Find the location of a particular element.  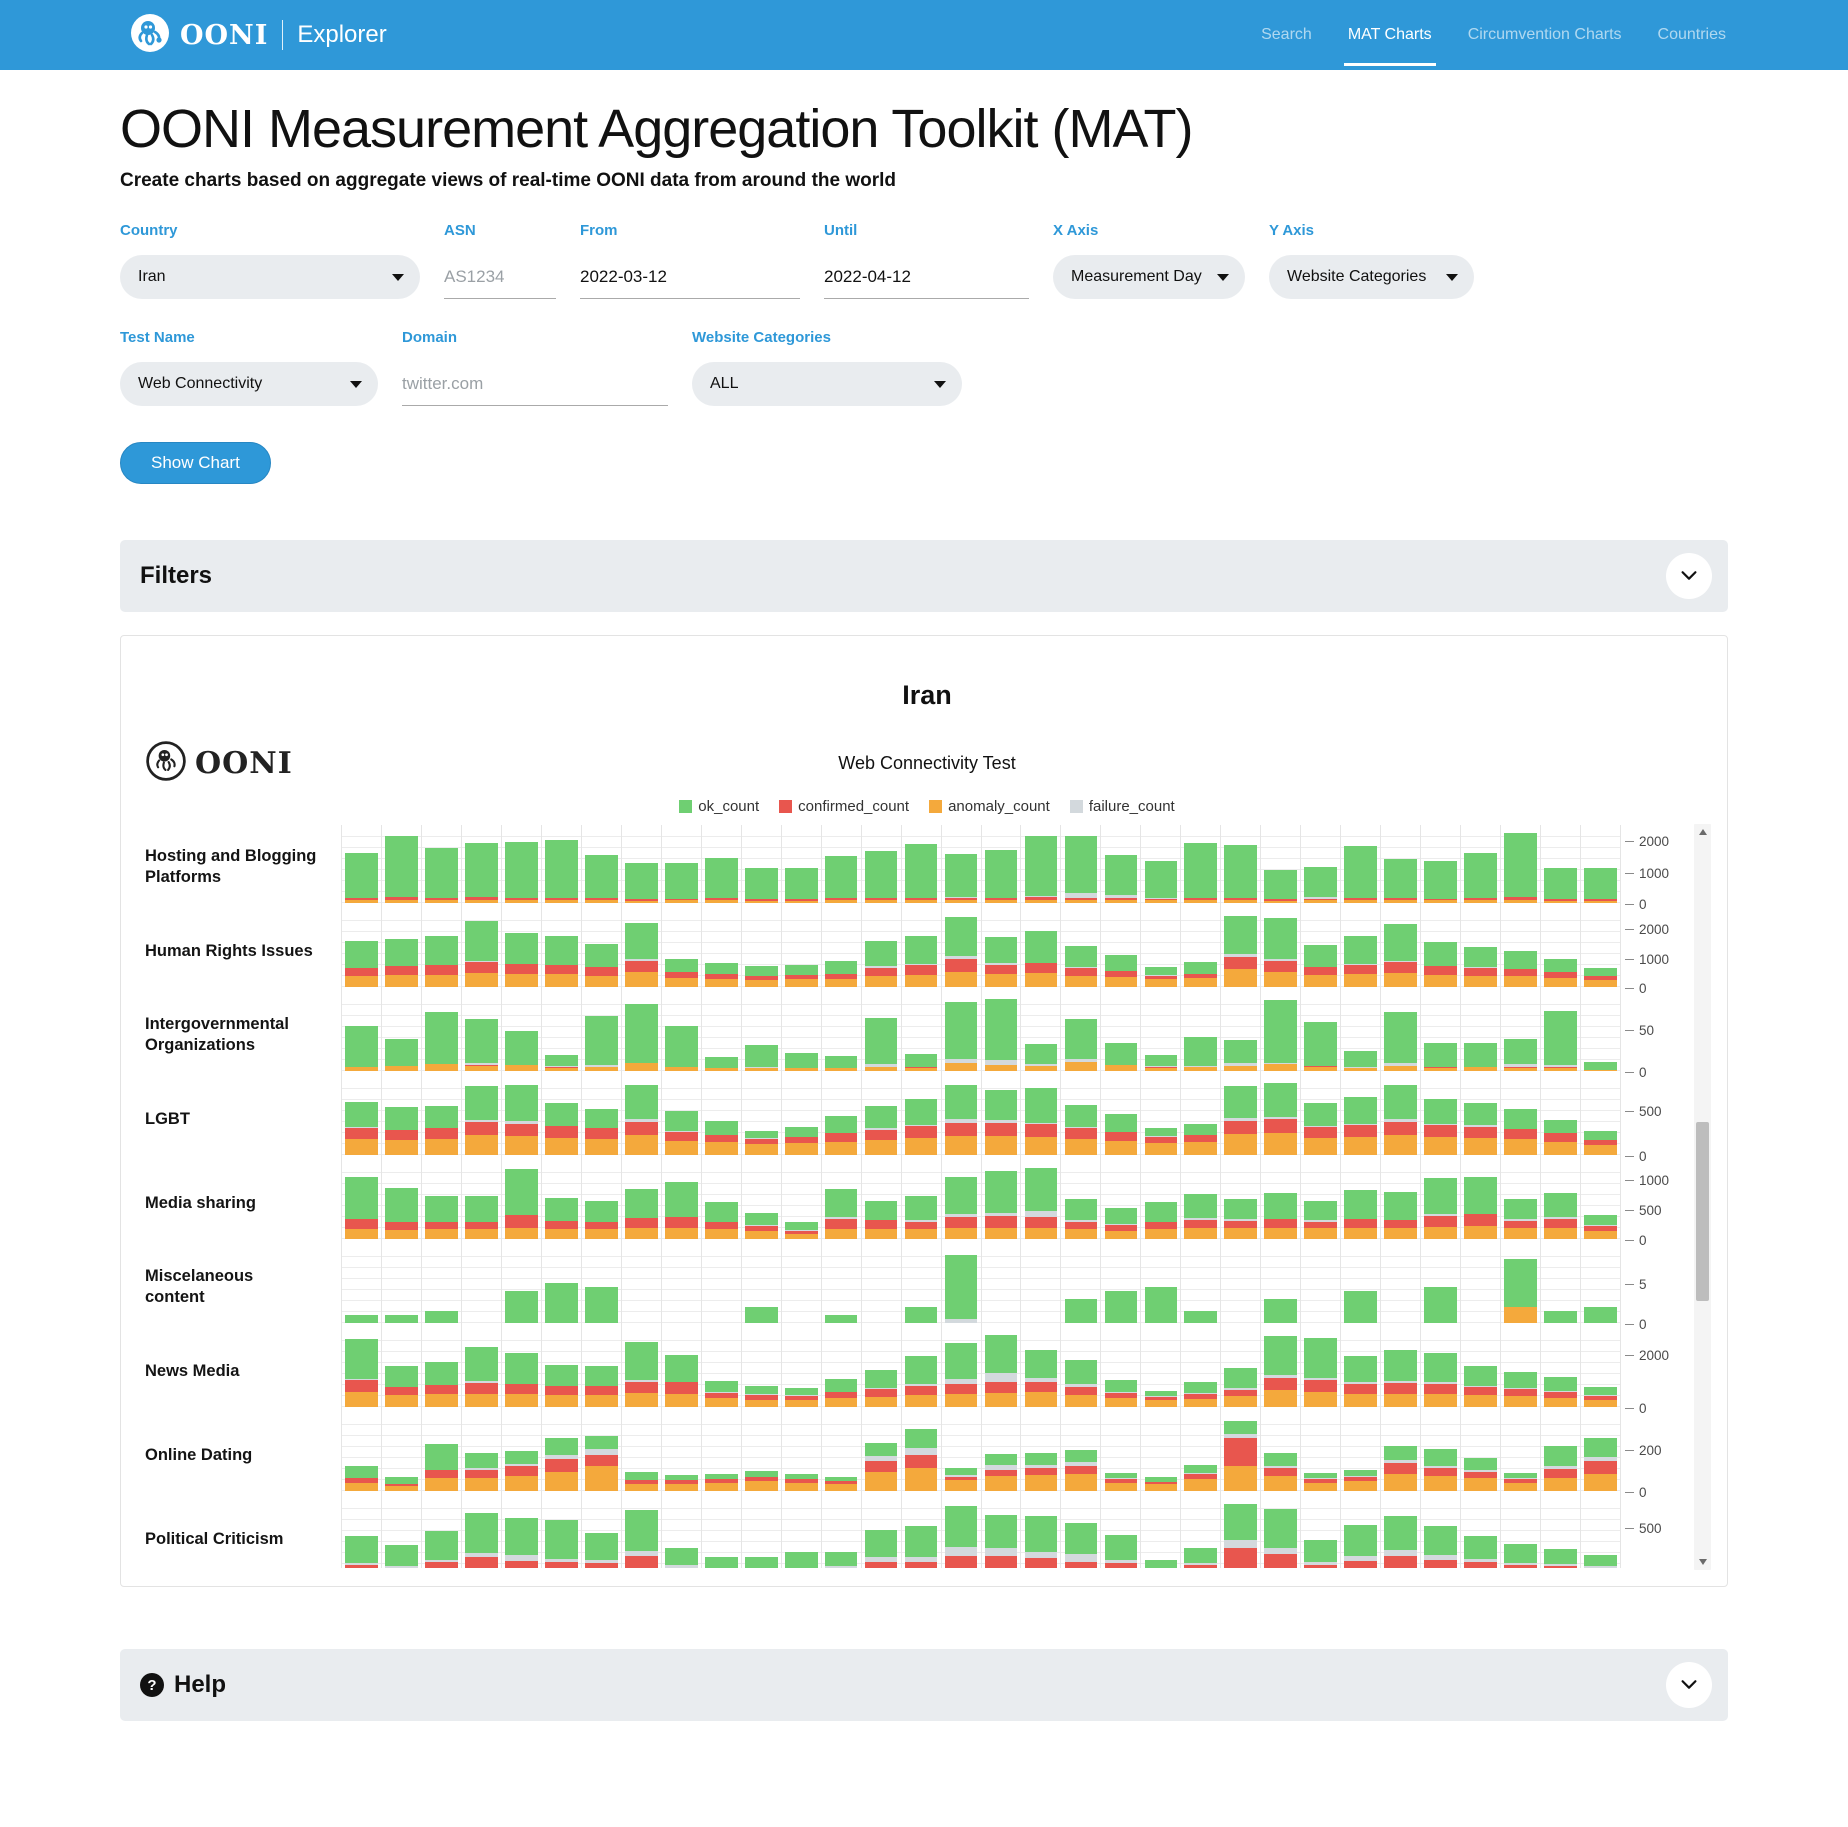

legend-item-failure_count: failure_count is located at coordinates (1122, 806).